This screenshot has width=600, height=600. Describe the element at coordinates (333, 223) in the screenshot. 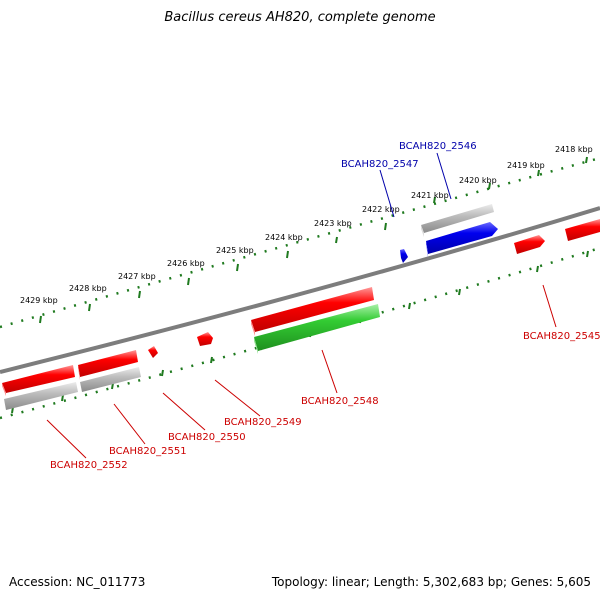

I see `tick-label: 2423 kbp` at that location.